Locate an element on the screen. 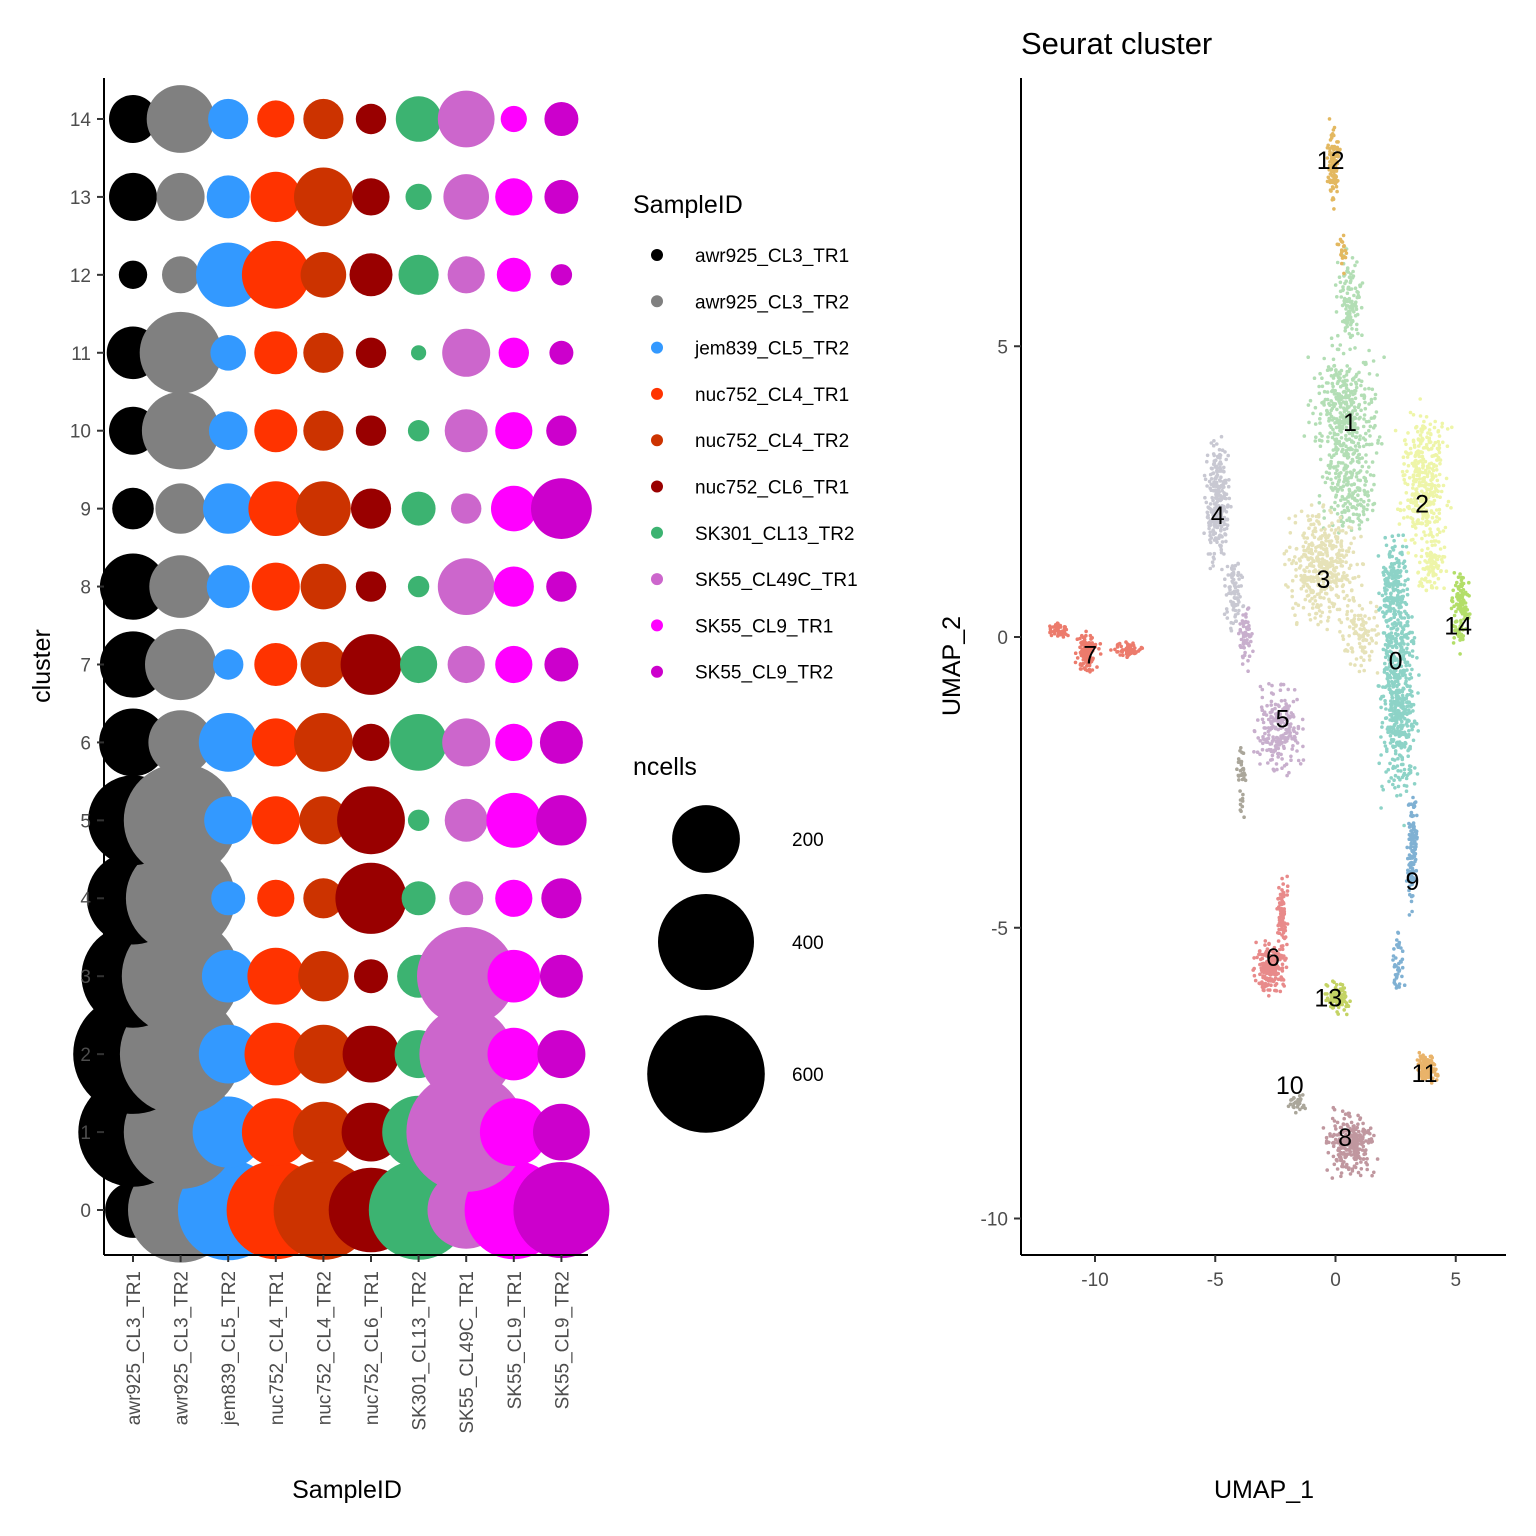 Image resolution: width=1536 pixels, height=1536 pixels. dot-cluster8-nuc752_CL6_TR1 is located at coordinates (371, 586).